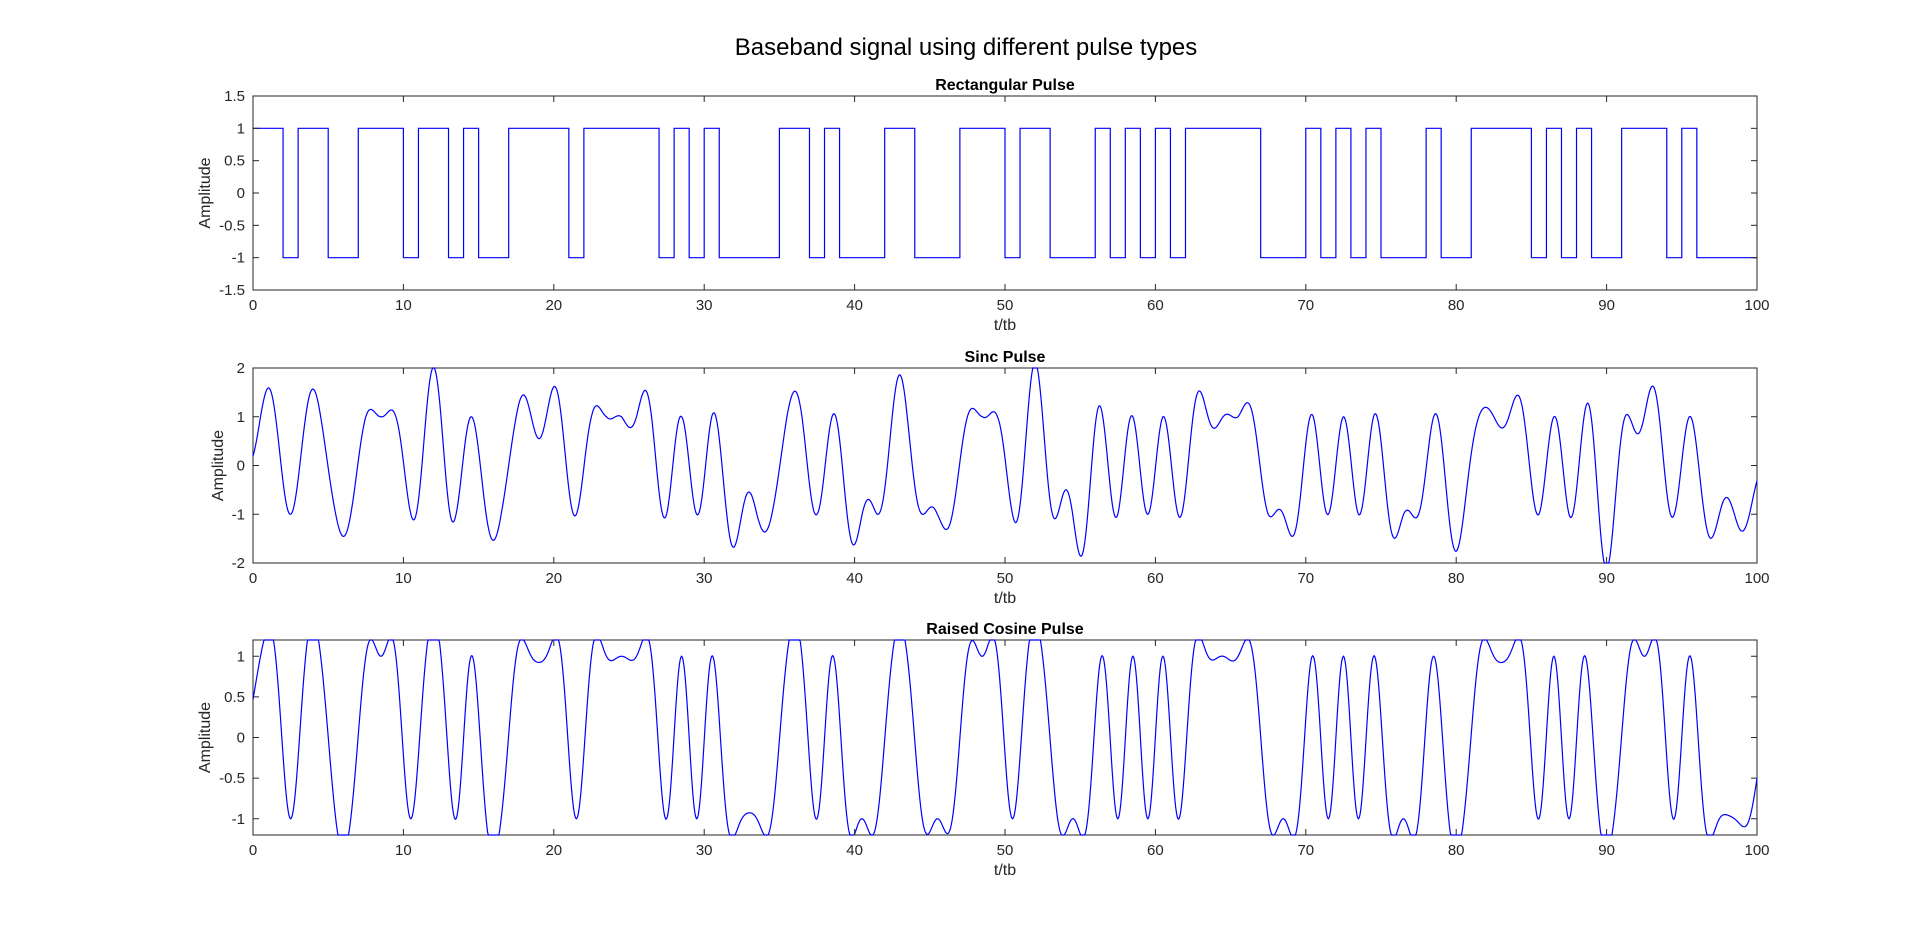 This screenshot has width=1920, height=926. What do you see at coordinates (1005, 357) in the screenshot?
I see `subplot-title: Sinc Pulse` at bounding box center [1005, 357].